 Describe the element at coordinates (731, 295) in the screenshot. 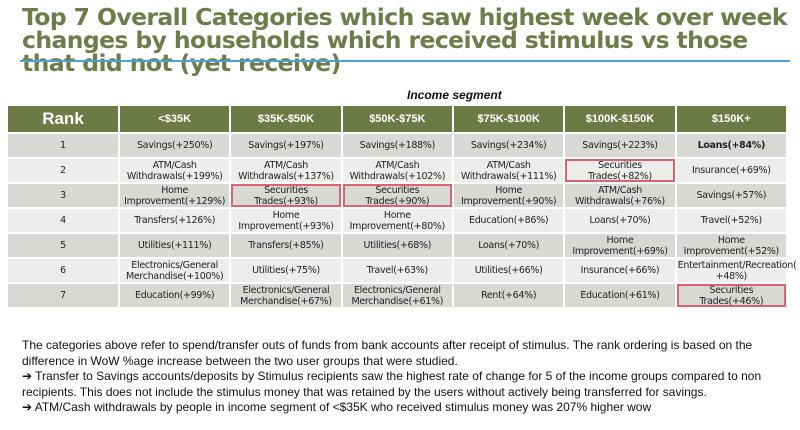

I see `highlighted-category-cell: Securities Trades(+46%)` at that location.